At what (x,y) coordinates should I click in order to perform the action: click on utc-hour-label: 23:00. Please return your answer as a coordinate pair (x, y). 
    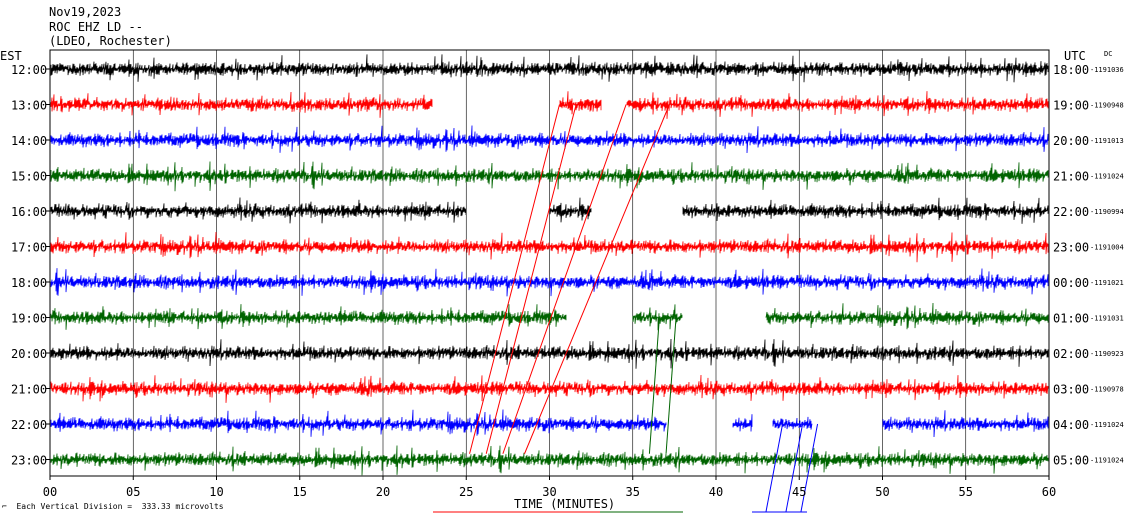
    Looking at the image, I should click on (1071, 248).